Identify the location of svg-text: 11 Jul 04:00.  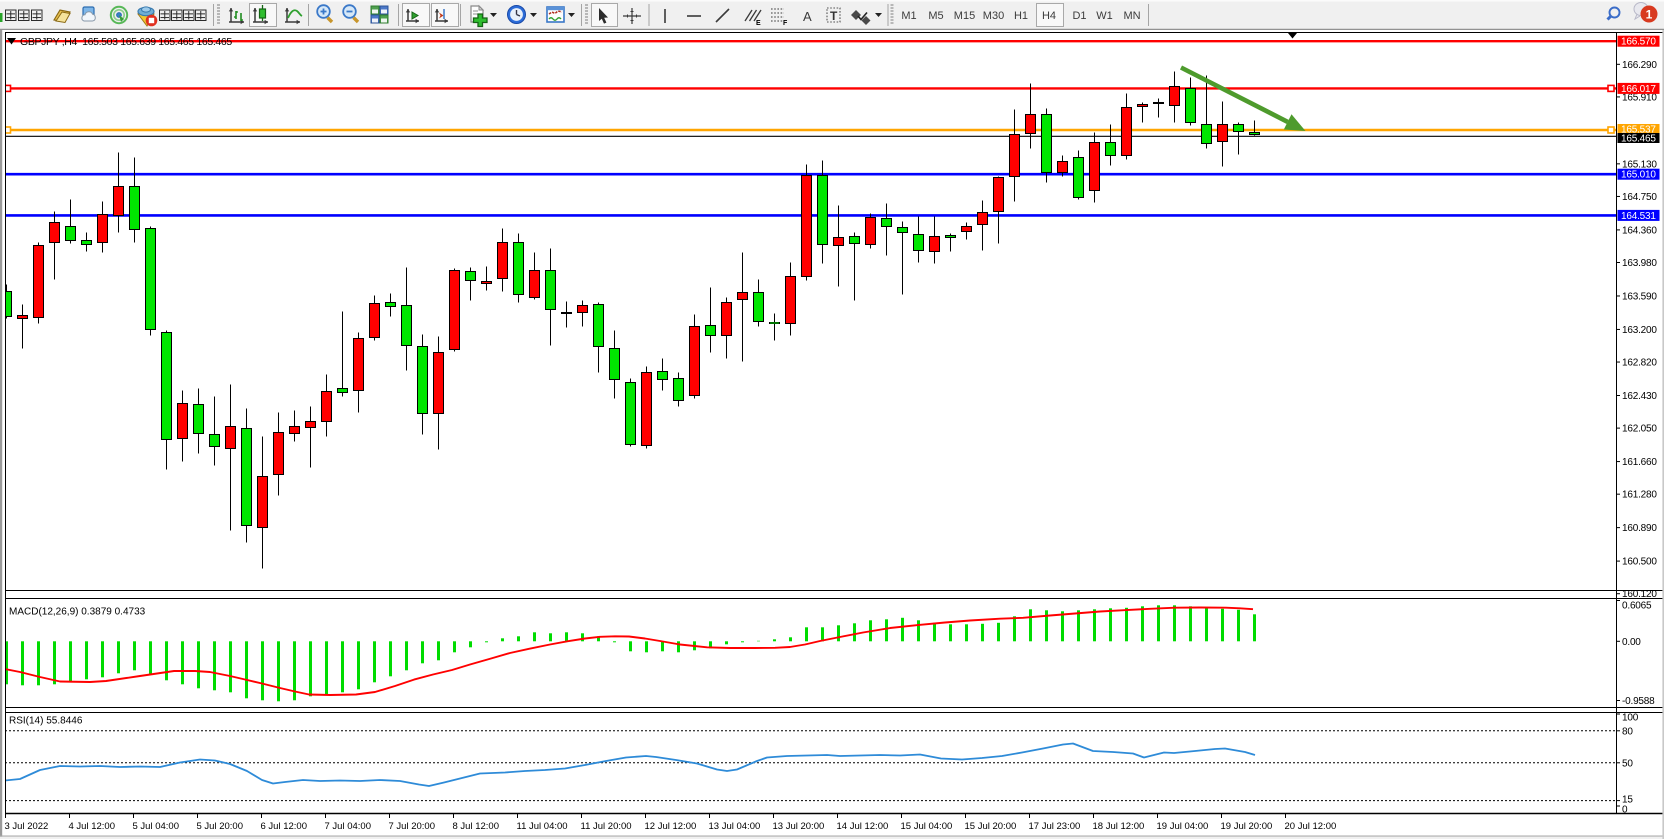
(542, 826).